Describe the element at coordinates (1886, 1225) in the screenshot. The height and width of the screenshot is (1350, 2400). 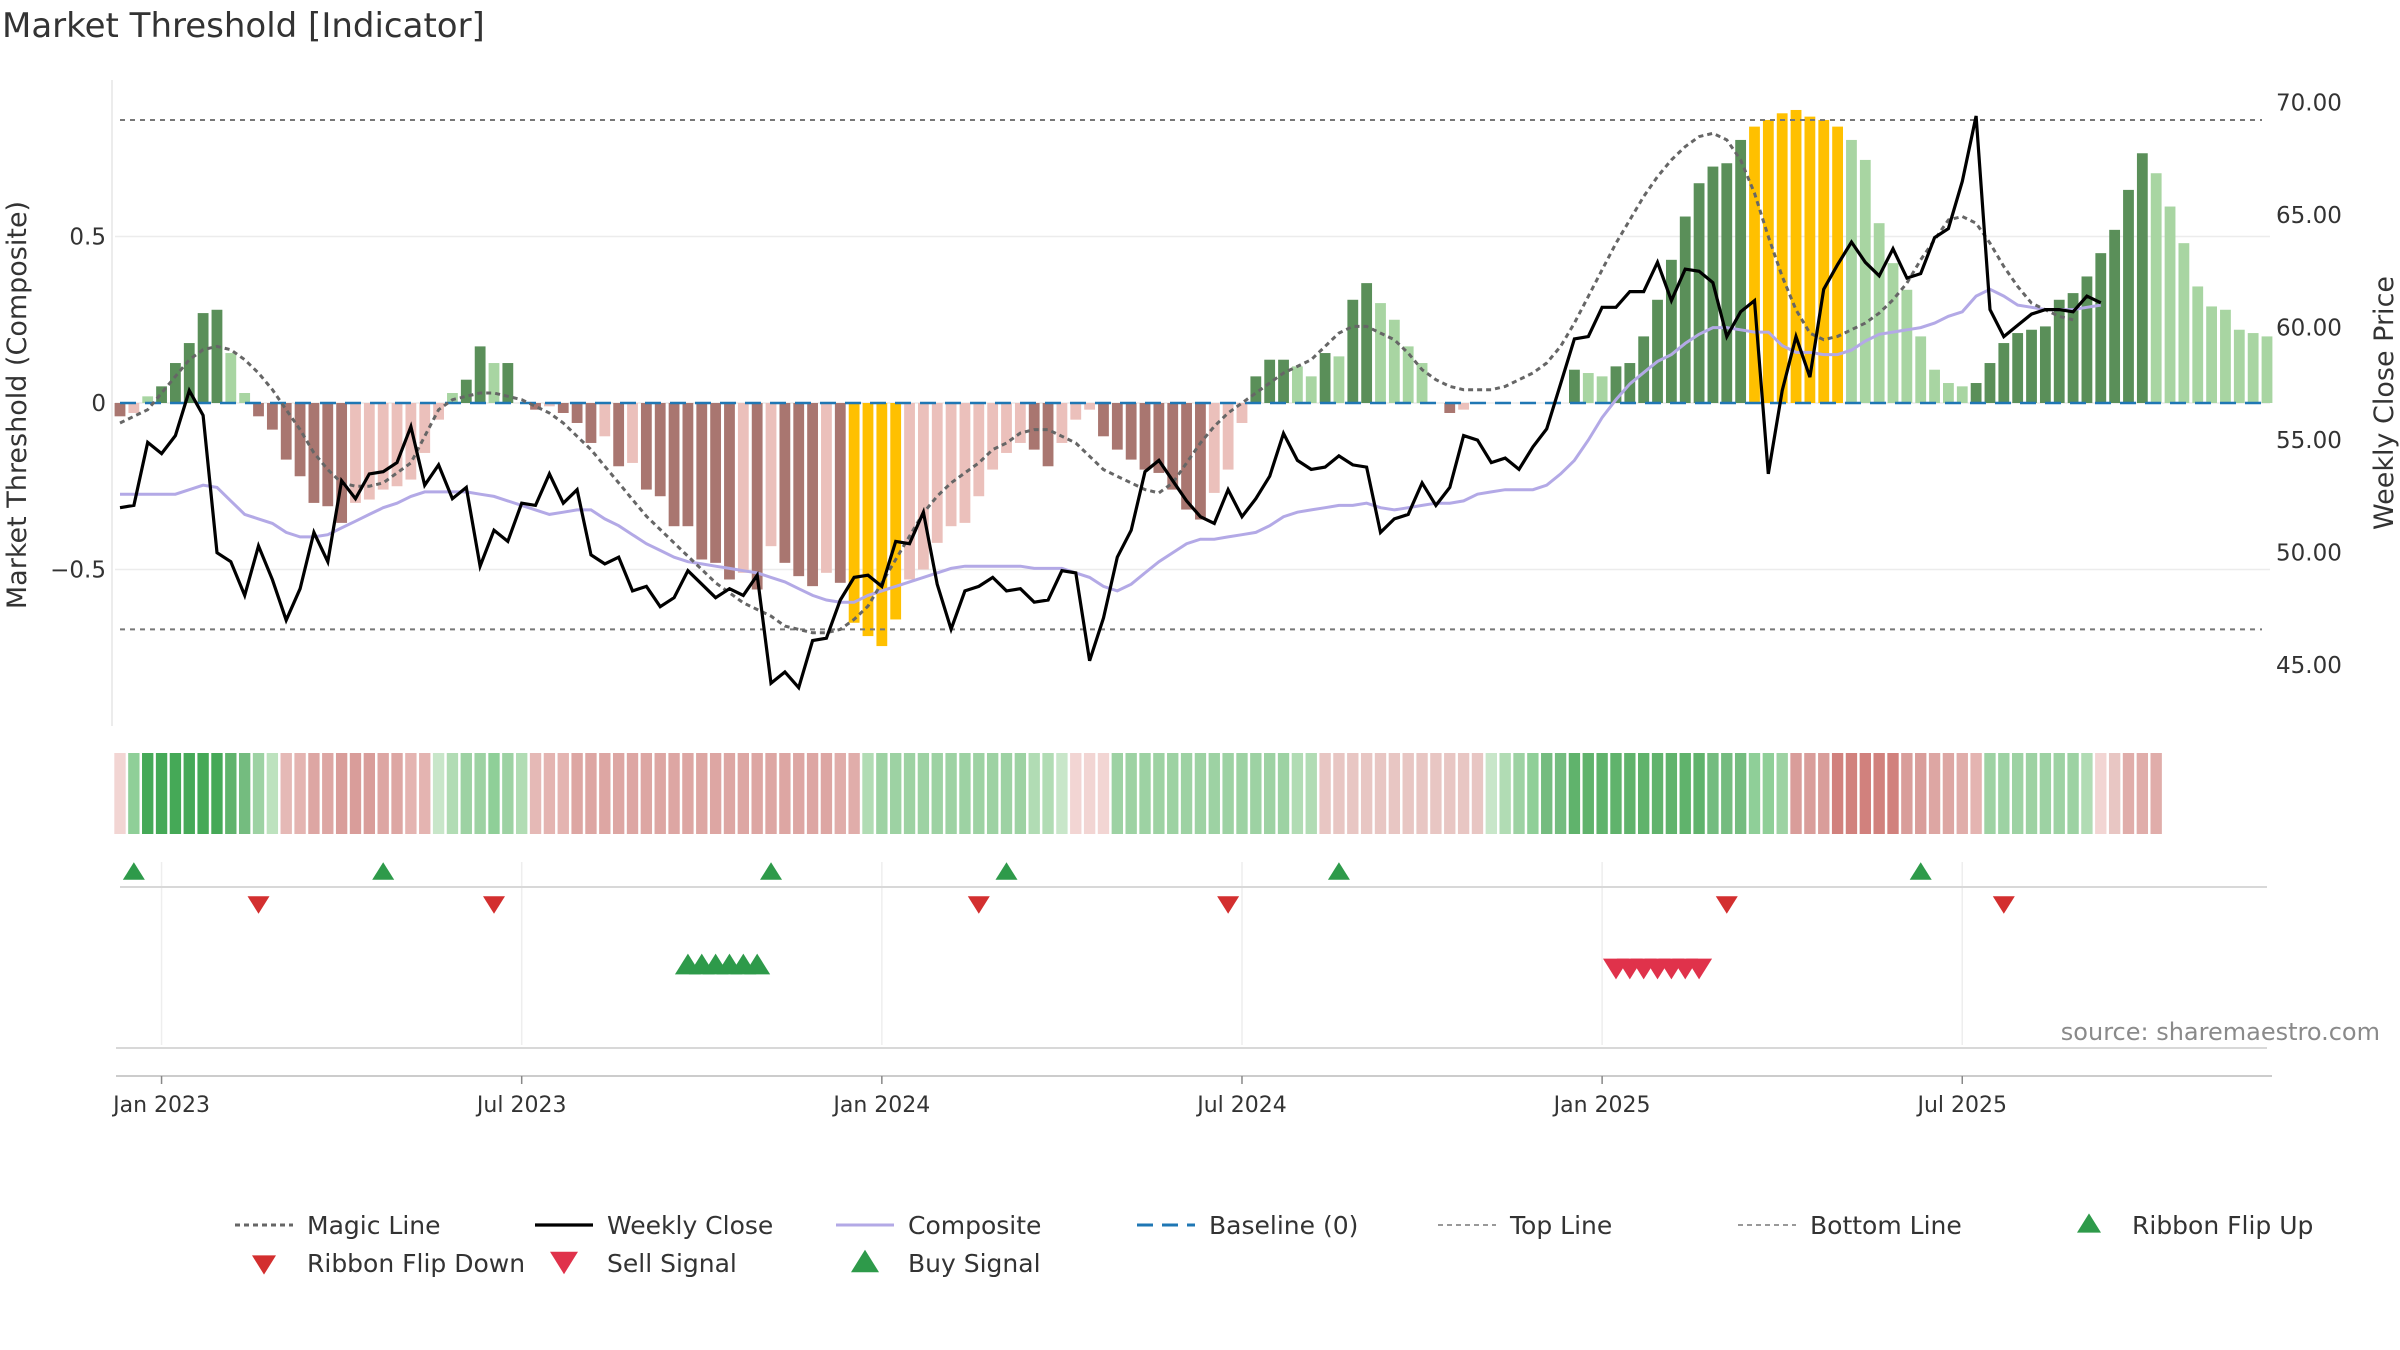
I see `legend-label-bottom: Bottom Line` at that location.